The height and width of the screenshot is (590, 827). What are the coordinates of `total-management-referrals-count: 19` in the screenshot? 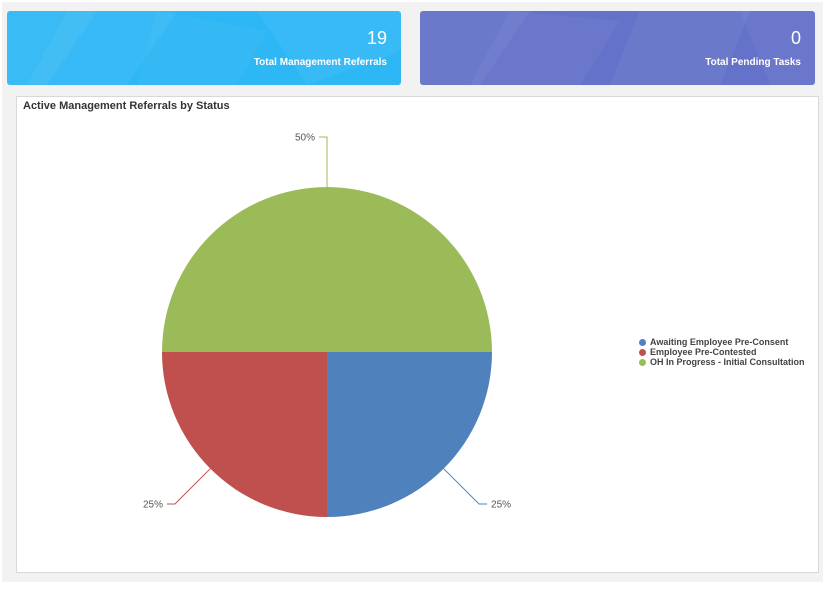 It's located at (376, 38).